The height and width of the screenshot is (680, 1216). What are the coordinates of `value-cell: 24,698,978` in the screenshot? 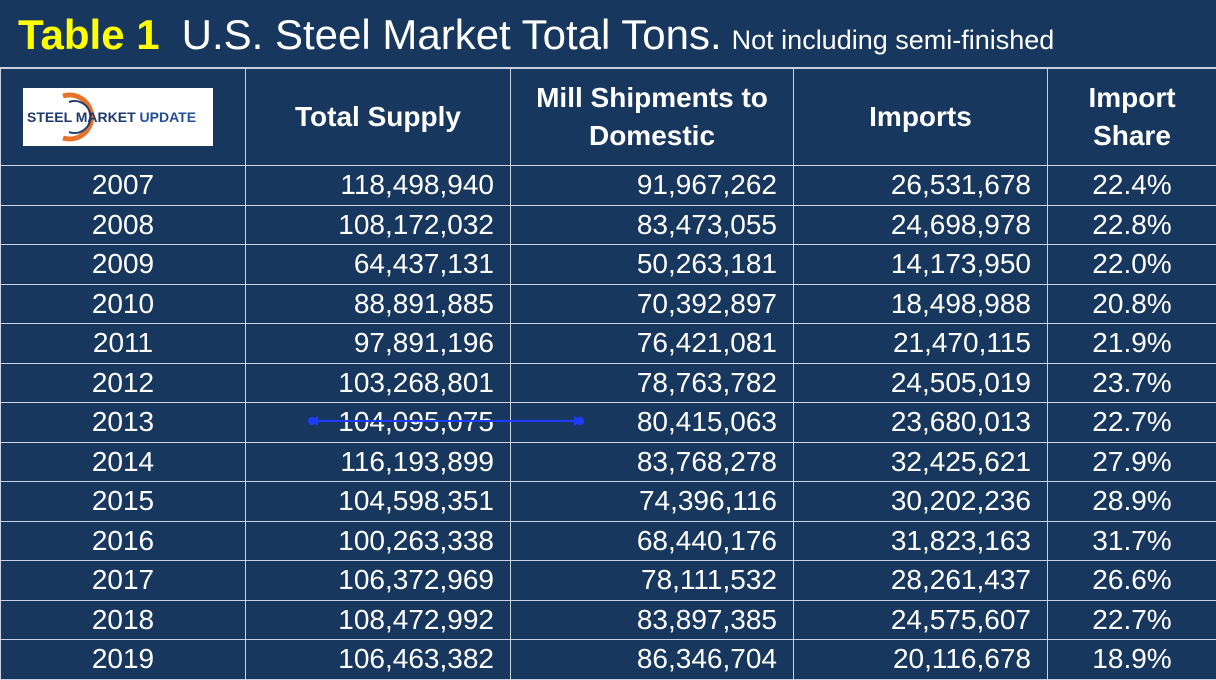 It's located at (921, 225).